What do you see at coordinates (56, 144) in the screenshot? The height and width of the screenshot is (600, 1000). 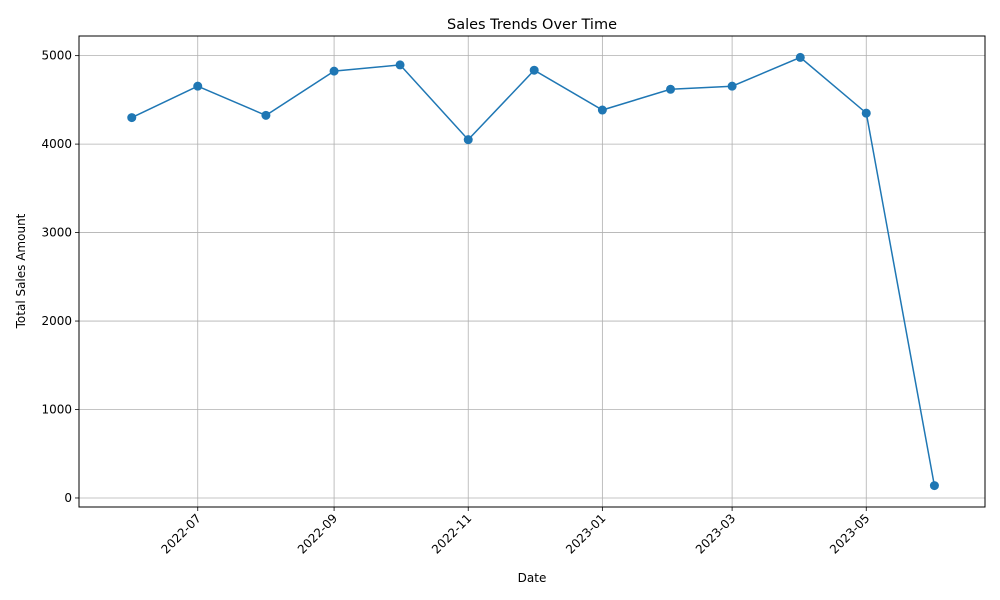 I see `y-tick-label: 4000` at bounding box center [56, 144].